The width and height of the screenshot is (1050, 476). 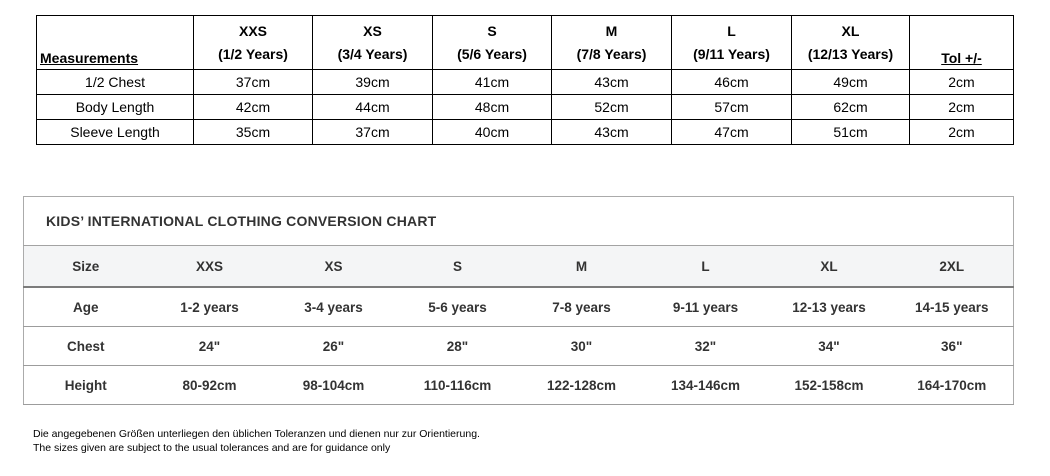 I want to click on size-name: XL, so click(x=850, y=30).